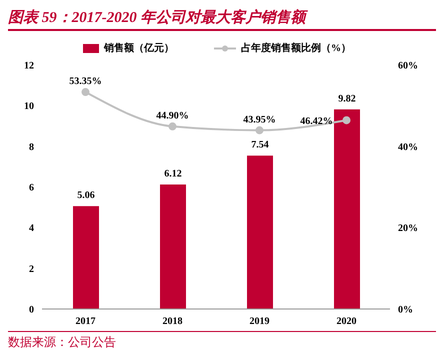  I want to click on y2-tick-label: 20%, so click(408, 228).